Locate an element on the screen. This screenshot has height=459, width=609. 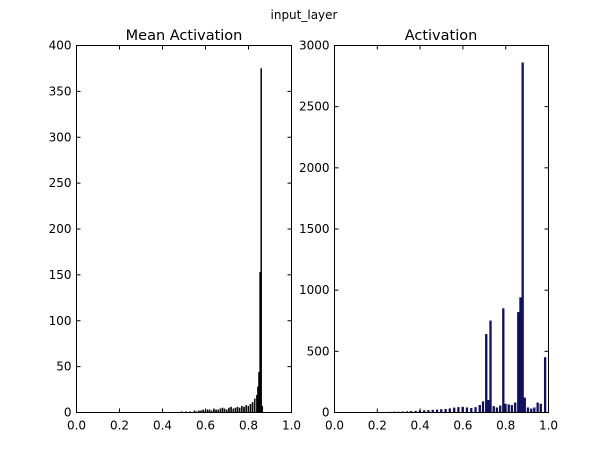
y-tick-label: 1500 is located at coordinates (314, 229).